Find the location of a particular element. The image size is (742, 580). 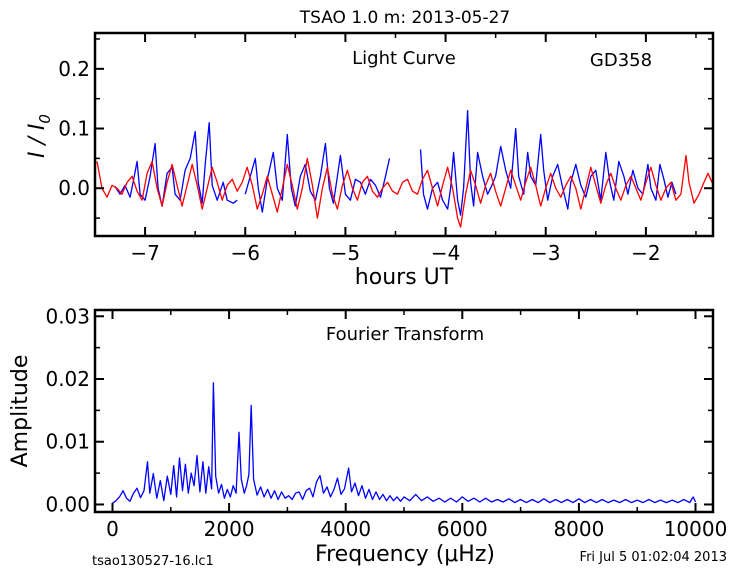

light-curve-y-tick-label: 0.2 is located at coordinates (74, 69).